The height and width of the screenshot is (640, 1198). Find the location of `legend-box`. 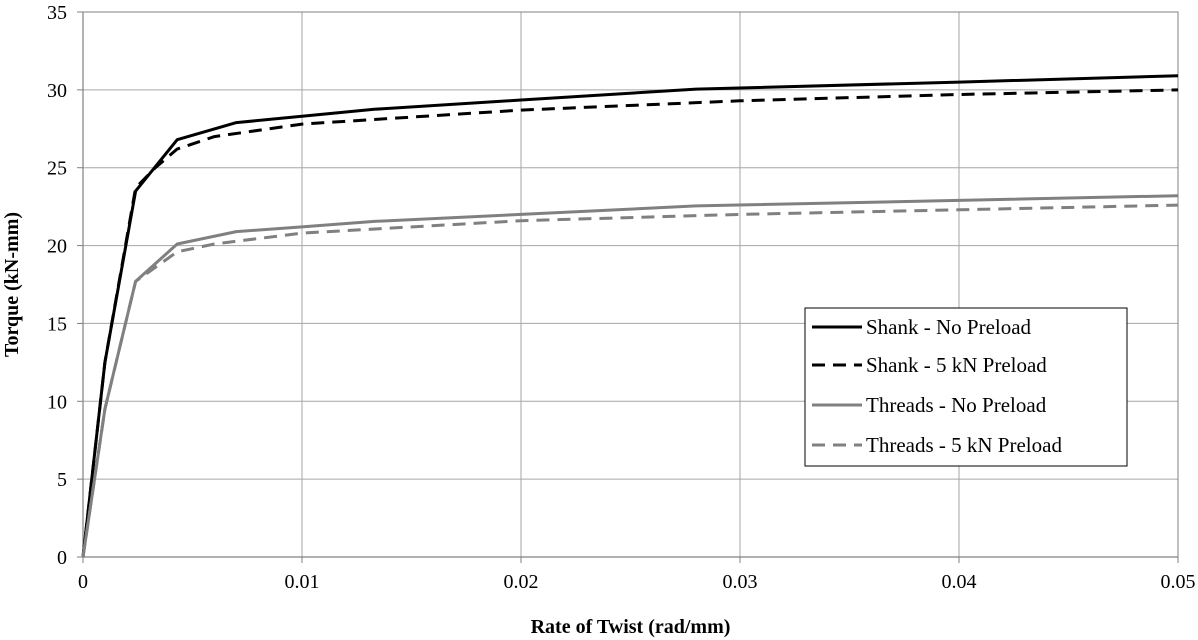

legend-box is located at coordinates (966, 387).